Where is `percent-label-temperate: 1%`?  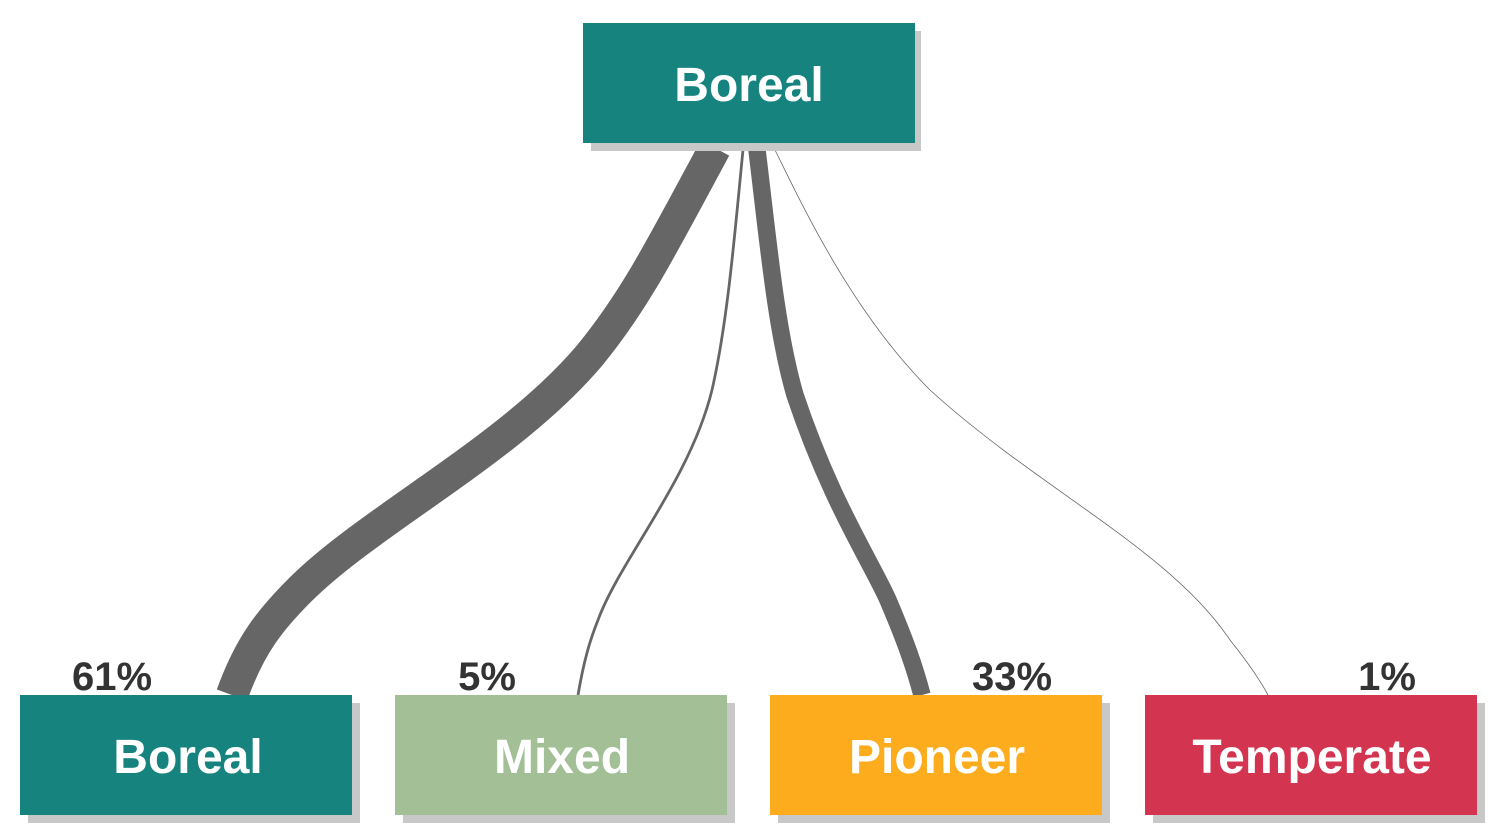 percent-label-temperate: 1% is located at coordinates (1387, 677).